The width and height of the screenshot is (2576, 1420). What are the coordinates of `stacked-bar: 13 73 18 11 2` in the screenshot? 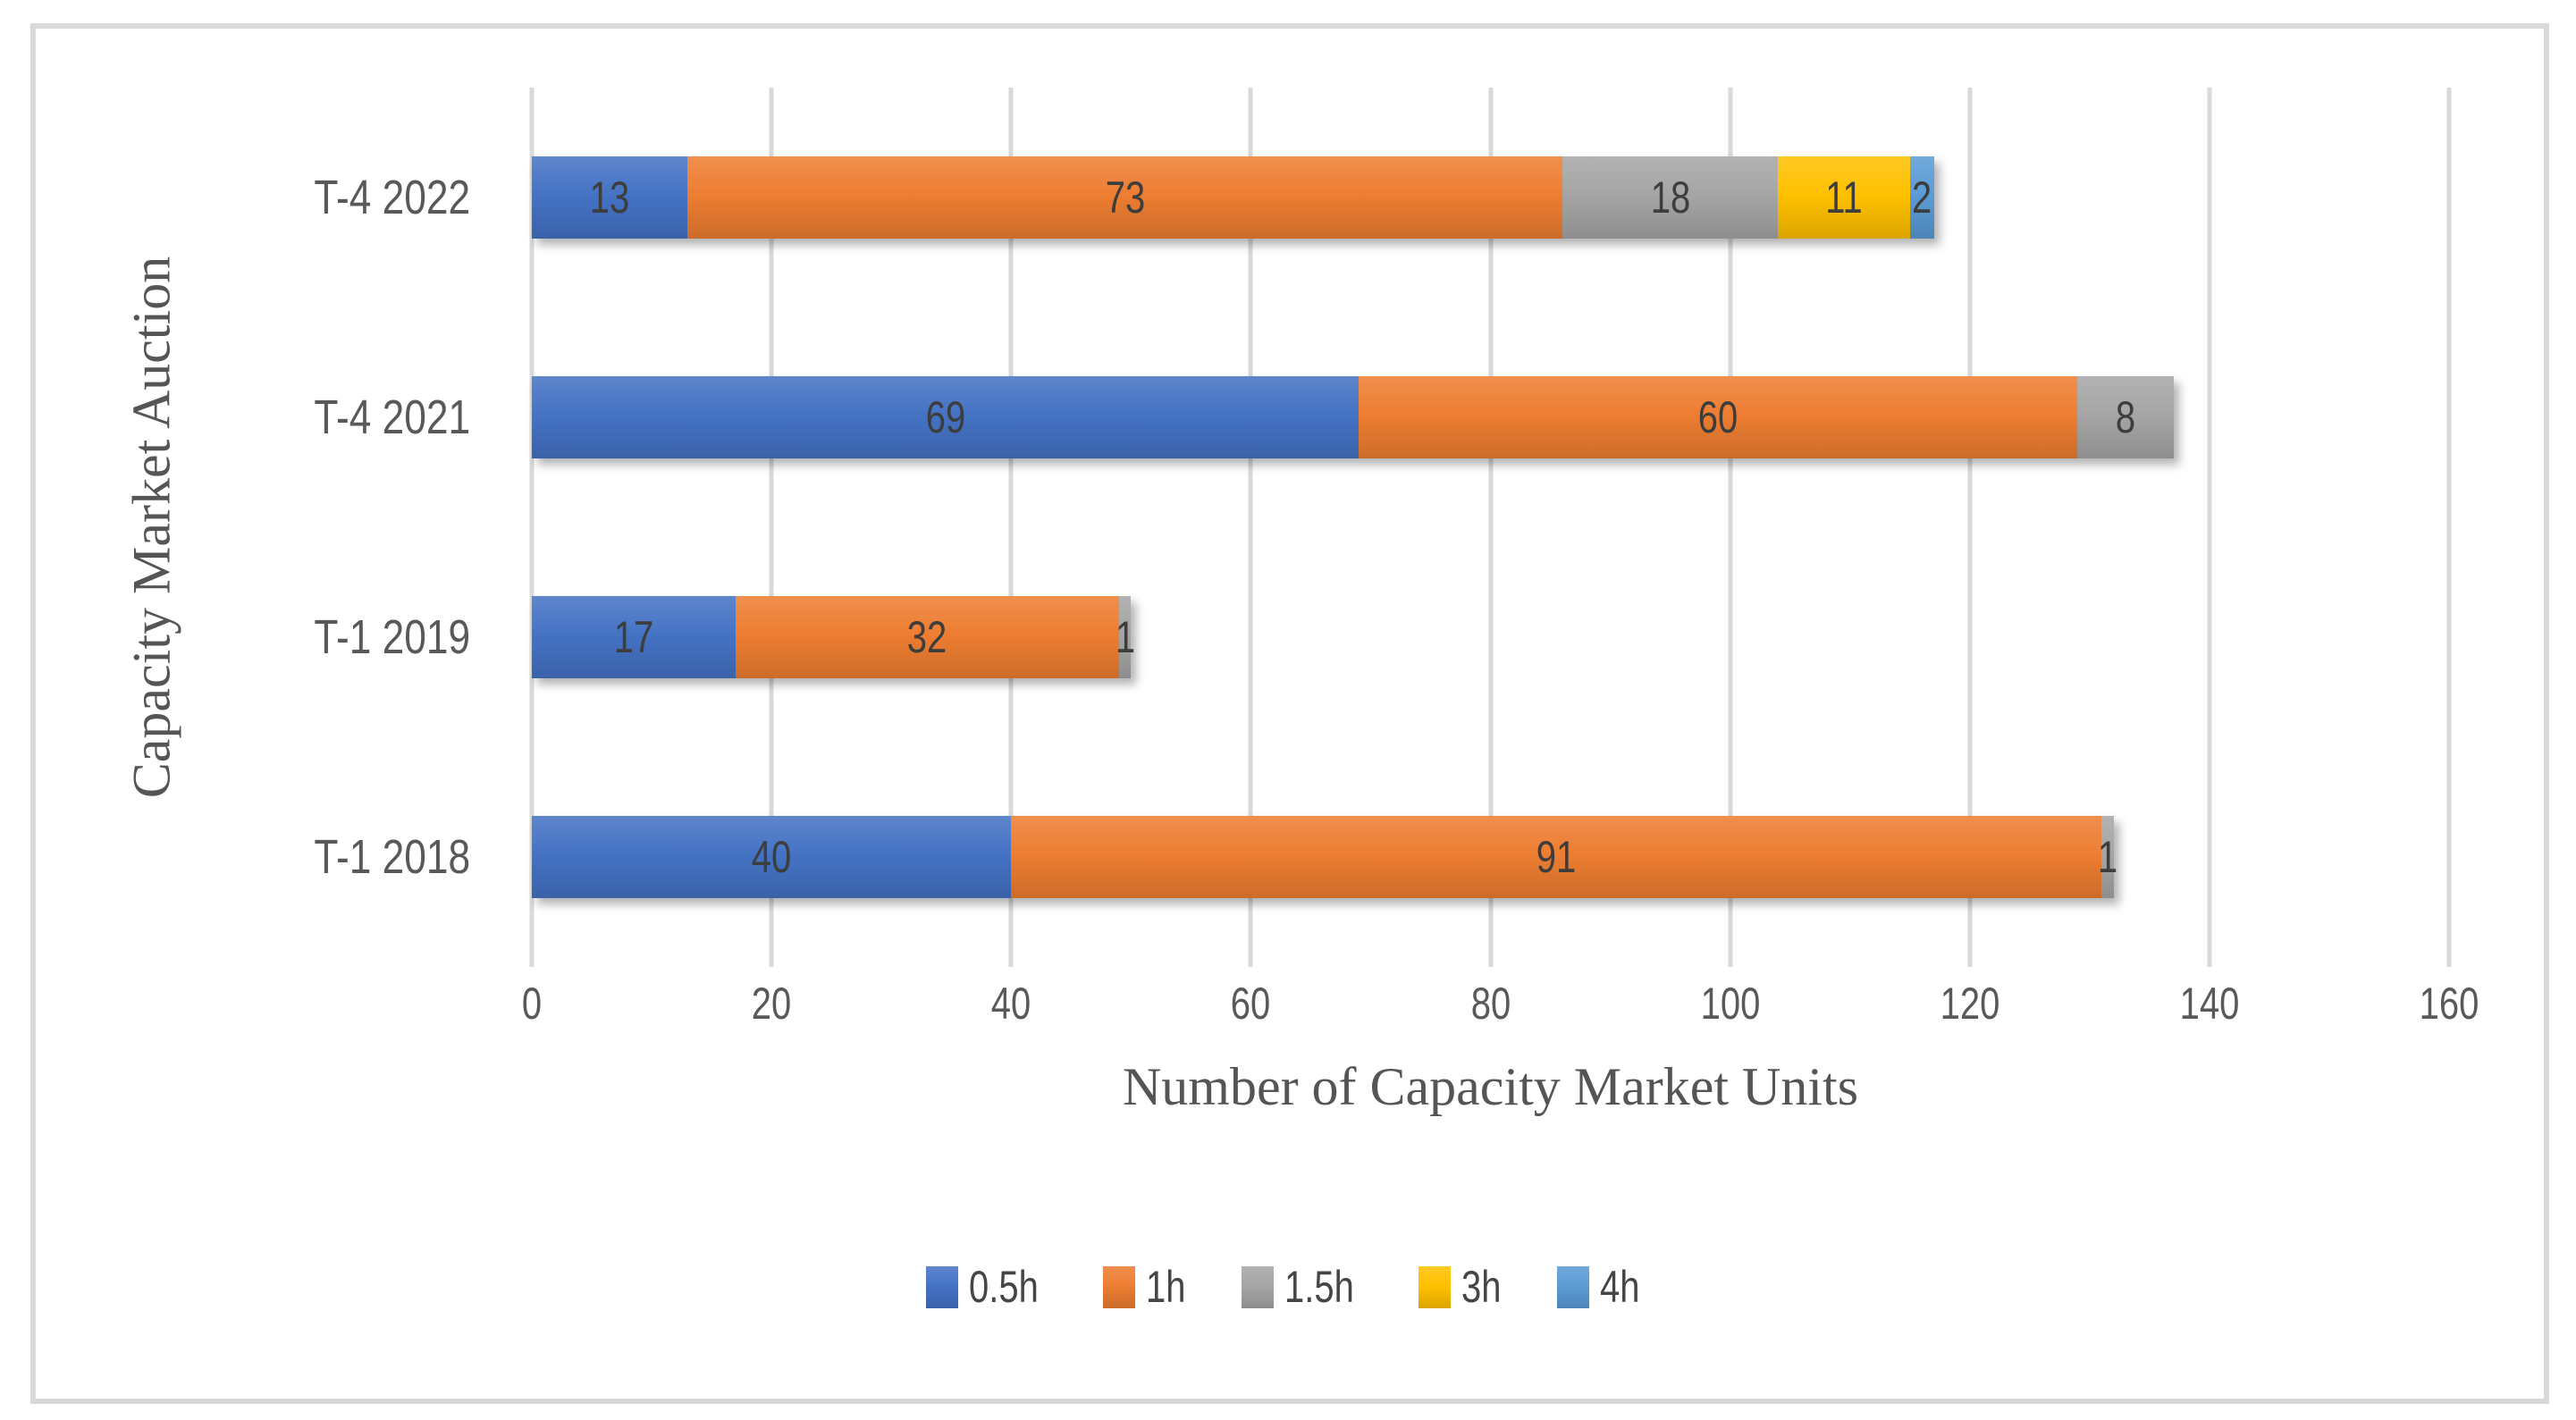 It's located at (1233, 197).